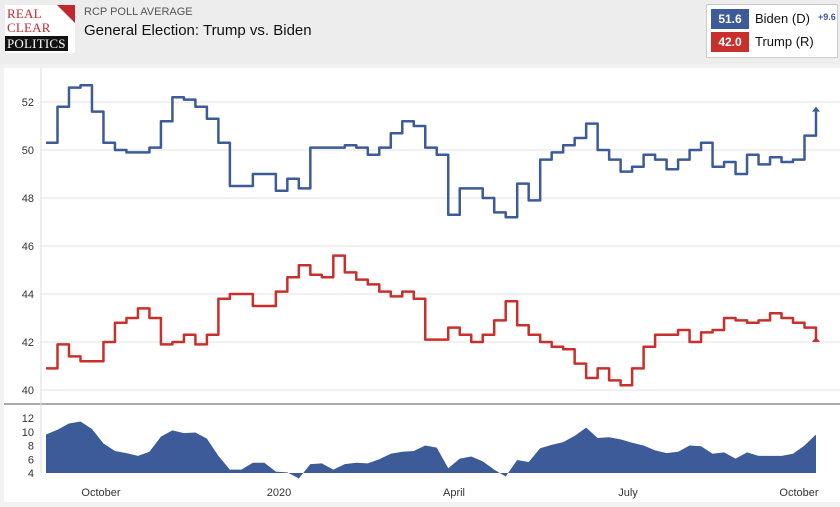  Describe the element at coordinates (28, 343) in the screenshot. I see `y-tick-label: 42` at that location.